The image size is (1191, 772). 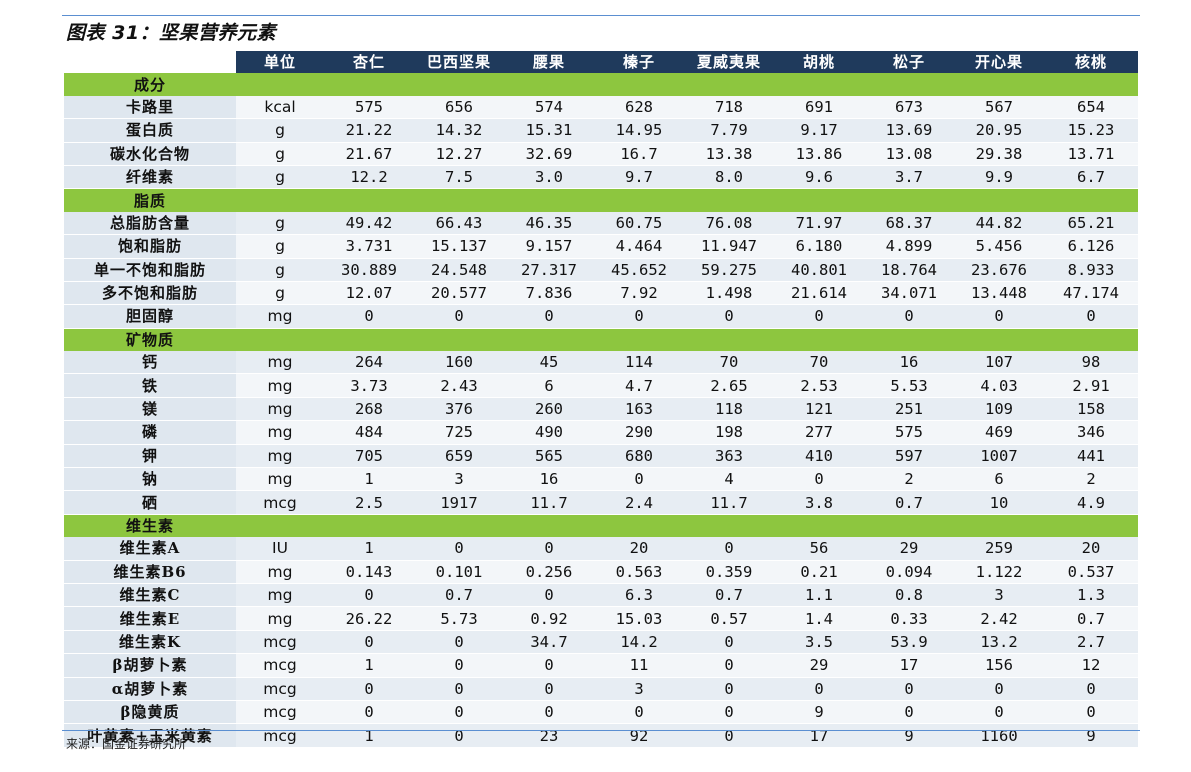 What do you see at coordinates (639, 270) in the screenshot?
I see `table-cell: 45.652` at bounding box center [639, 270].